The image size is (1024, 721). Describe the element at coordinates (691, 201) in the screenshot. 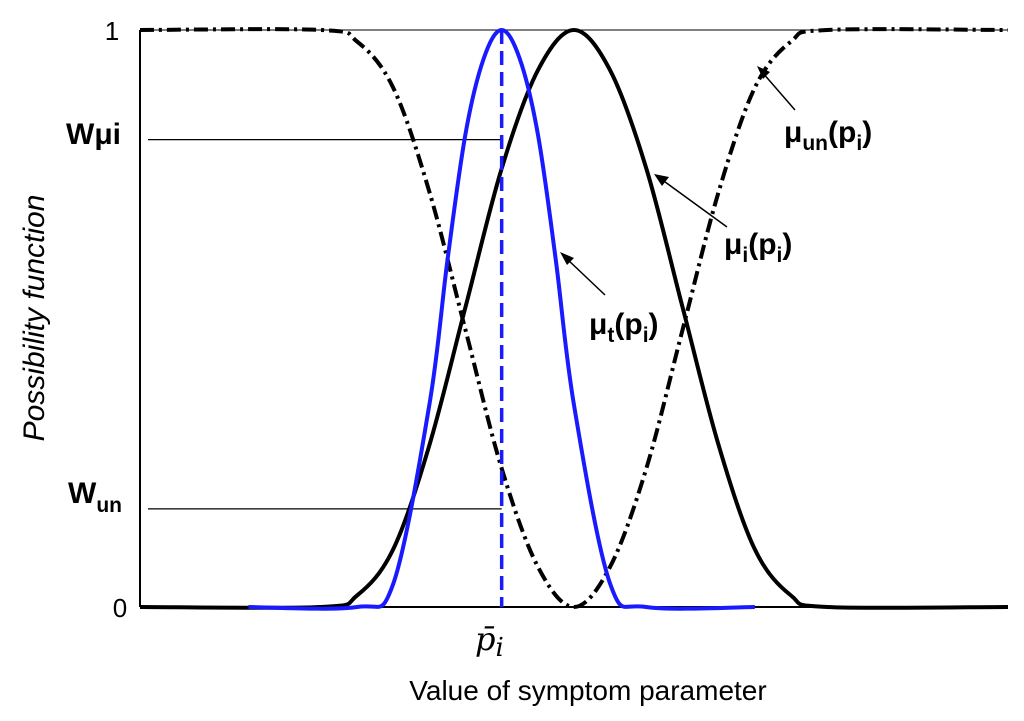

I see `arrow-mu-i` at that location.